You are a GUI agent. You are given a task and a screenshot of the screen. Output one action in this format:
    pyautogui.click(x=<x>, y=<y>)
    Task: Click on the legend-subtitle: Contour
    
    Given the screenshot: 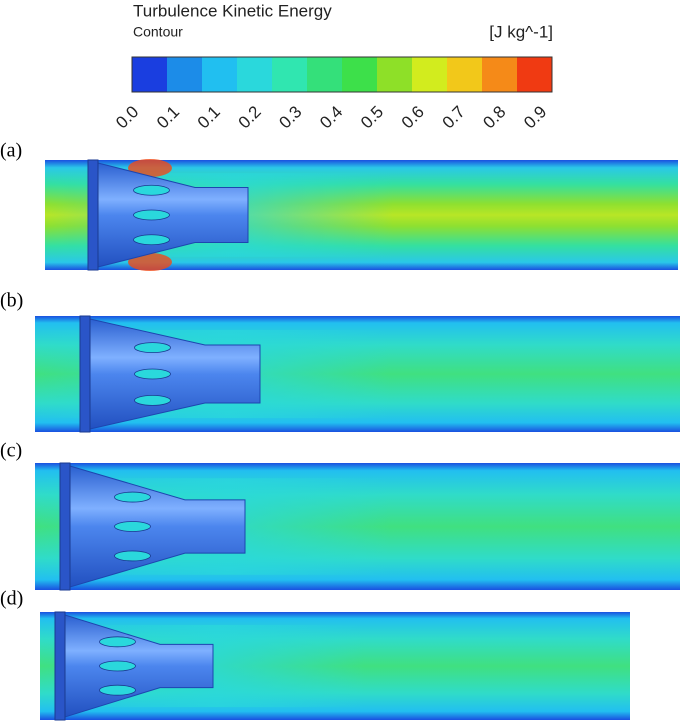 What is the action you would take?
    pyautogui.click(x=158, y=32)
    